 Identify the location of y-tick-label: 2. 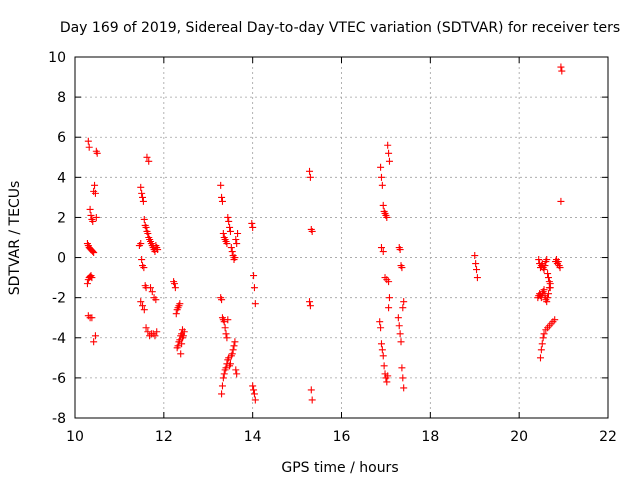
(61, 218).